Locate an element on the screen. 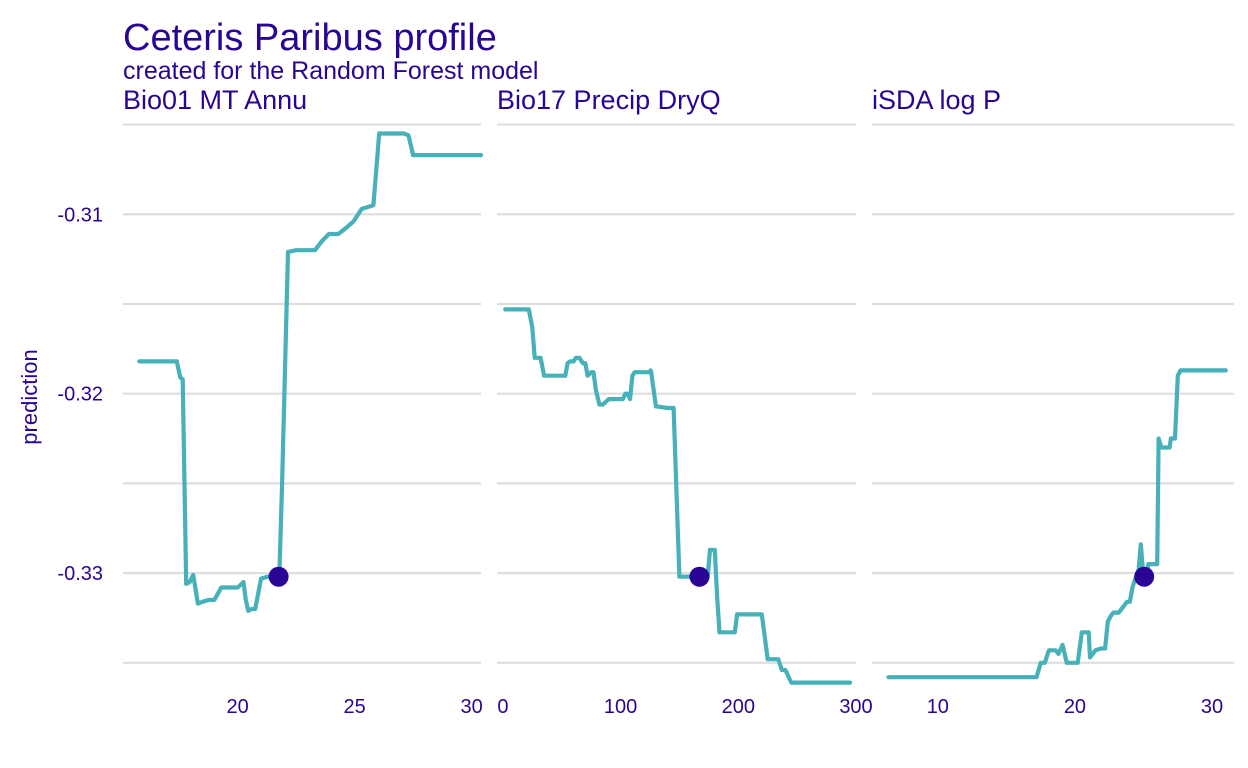 The height and width of the screenshot is (768, 1248). facet-strip-label: iSDA log P is located at coordinates (936, 100).